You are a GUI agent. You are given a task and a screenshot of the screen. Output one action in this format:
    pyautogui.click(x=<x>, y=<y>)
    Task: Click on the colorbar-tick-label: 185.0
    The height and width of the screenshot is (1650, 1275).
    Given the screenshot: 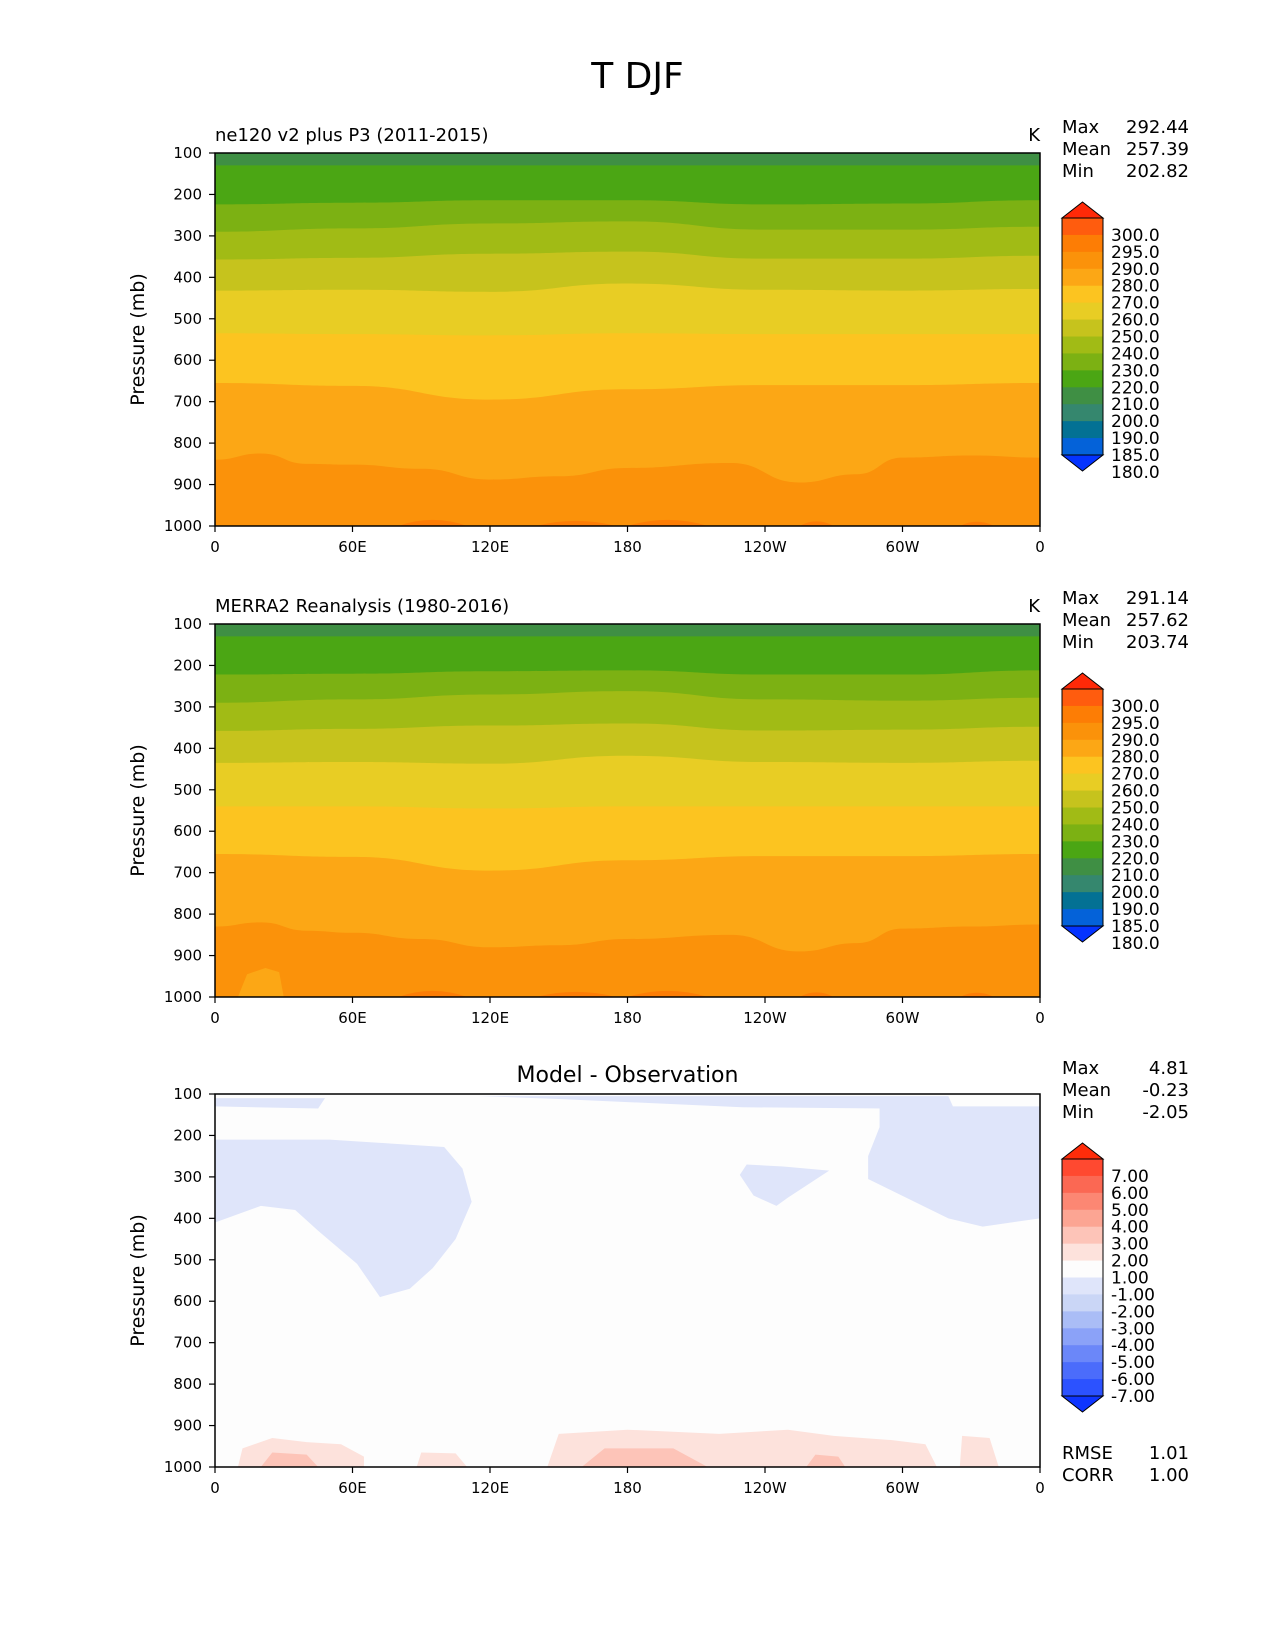 What is the action you would take?
    pyautogui.click(x=1135, y=927)
    